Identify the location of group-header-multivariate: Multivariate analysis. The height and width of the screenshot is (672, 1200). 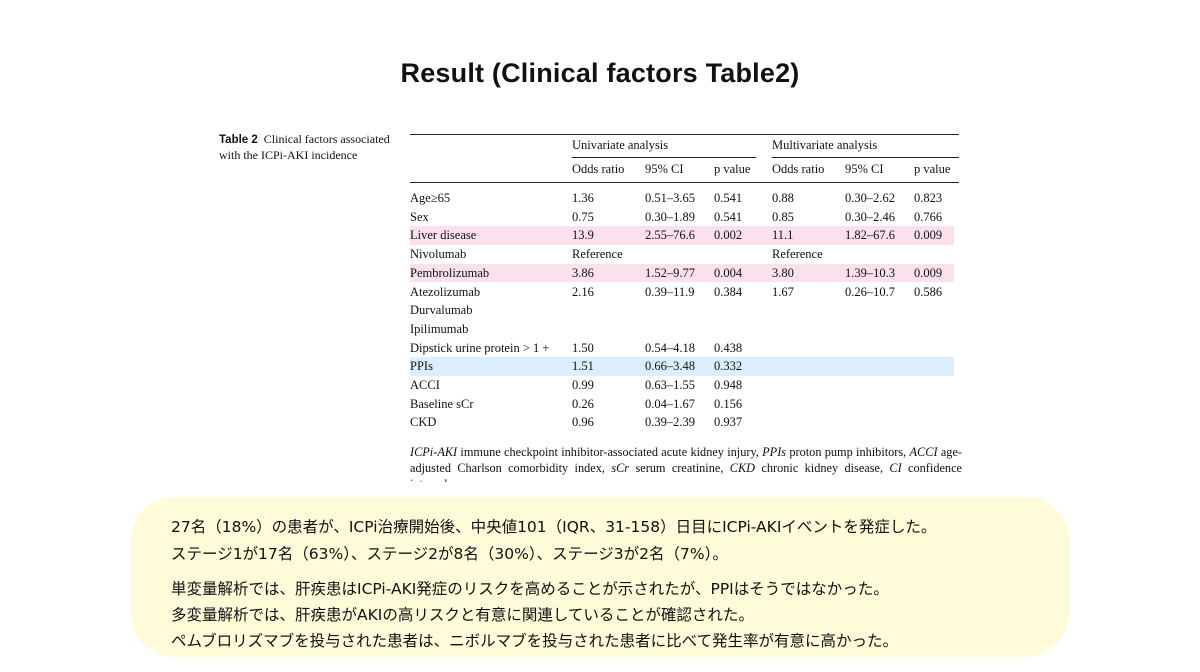
(825, 145).